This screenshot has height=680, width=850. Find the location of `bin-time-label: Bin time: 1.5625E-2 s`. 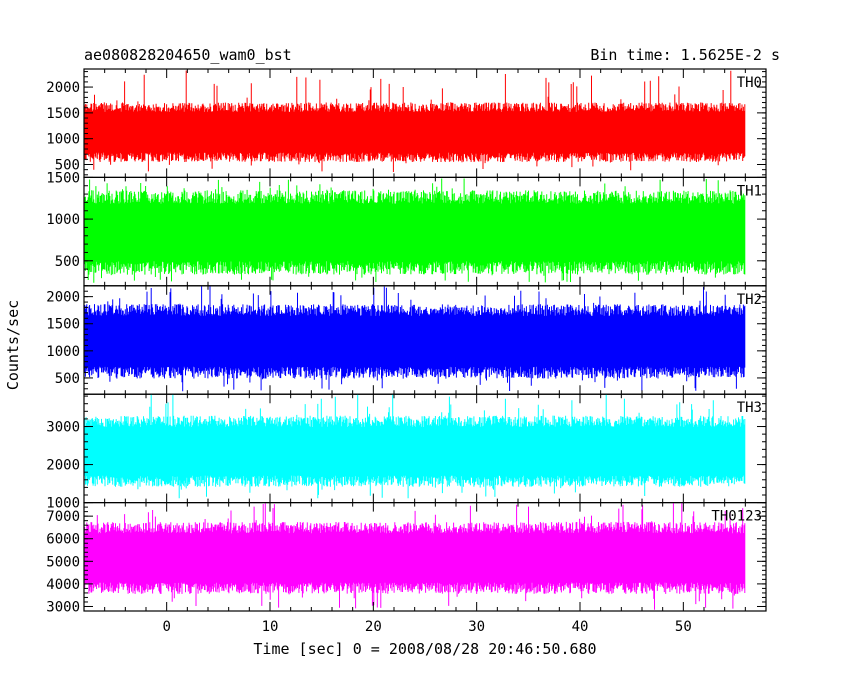

bin-time-label: Bin time: 1.5625E-2 s is located at coordinates (685, 55).